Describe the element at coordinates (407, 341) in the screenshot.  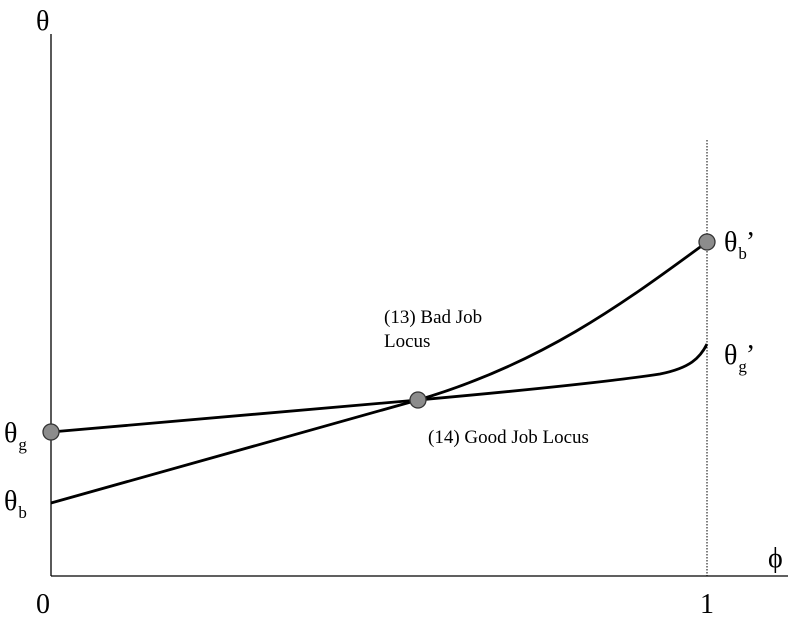
I see `bad-job-locus-label-line2: Locus` at that location.